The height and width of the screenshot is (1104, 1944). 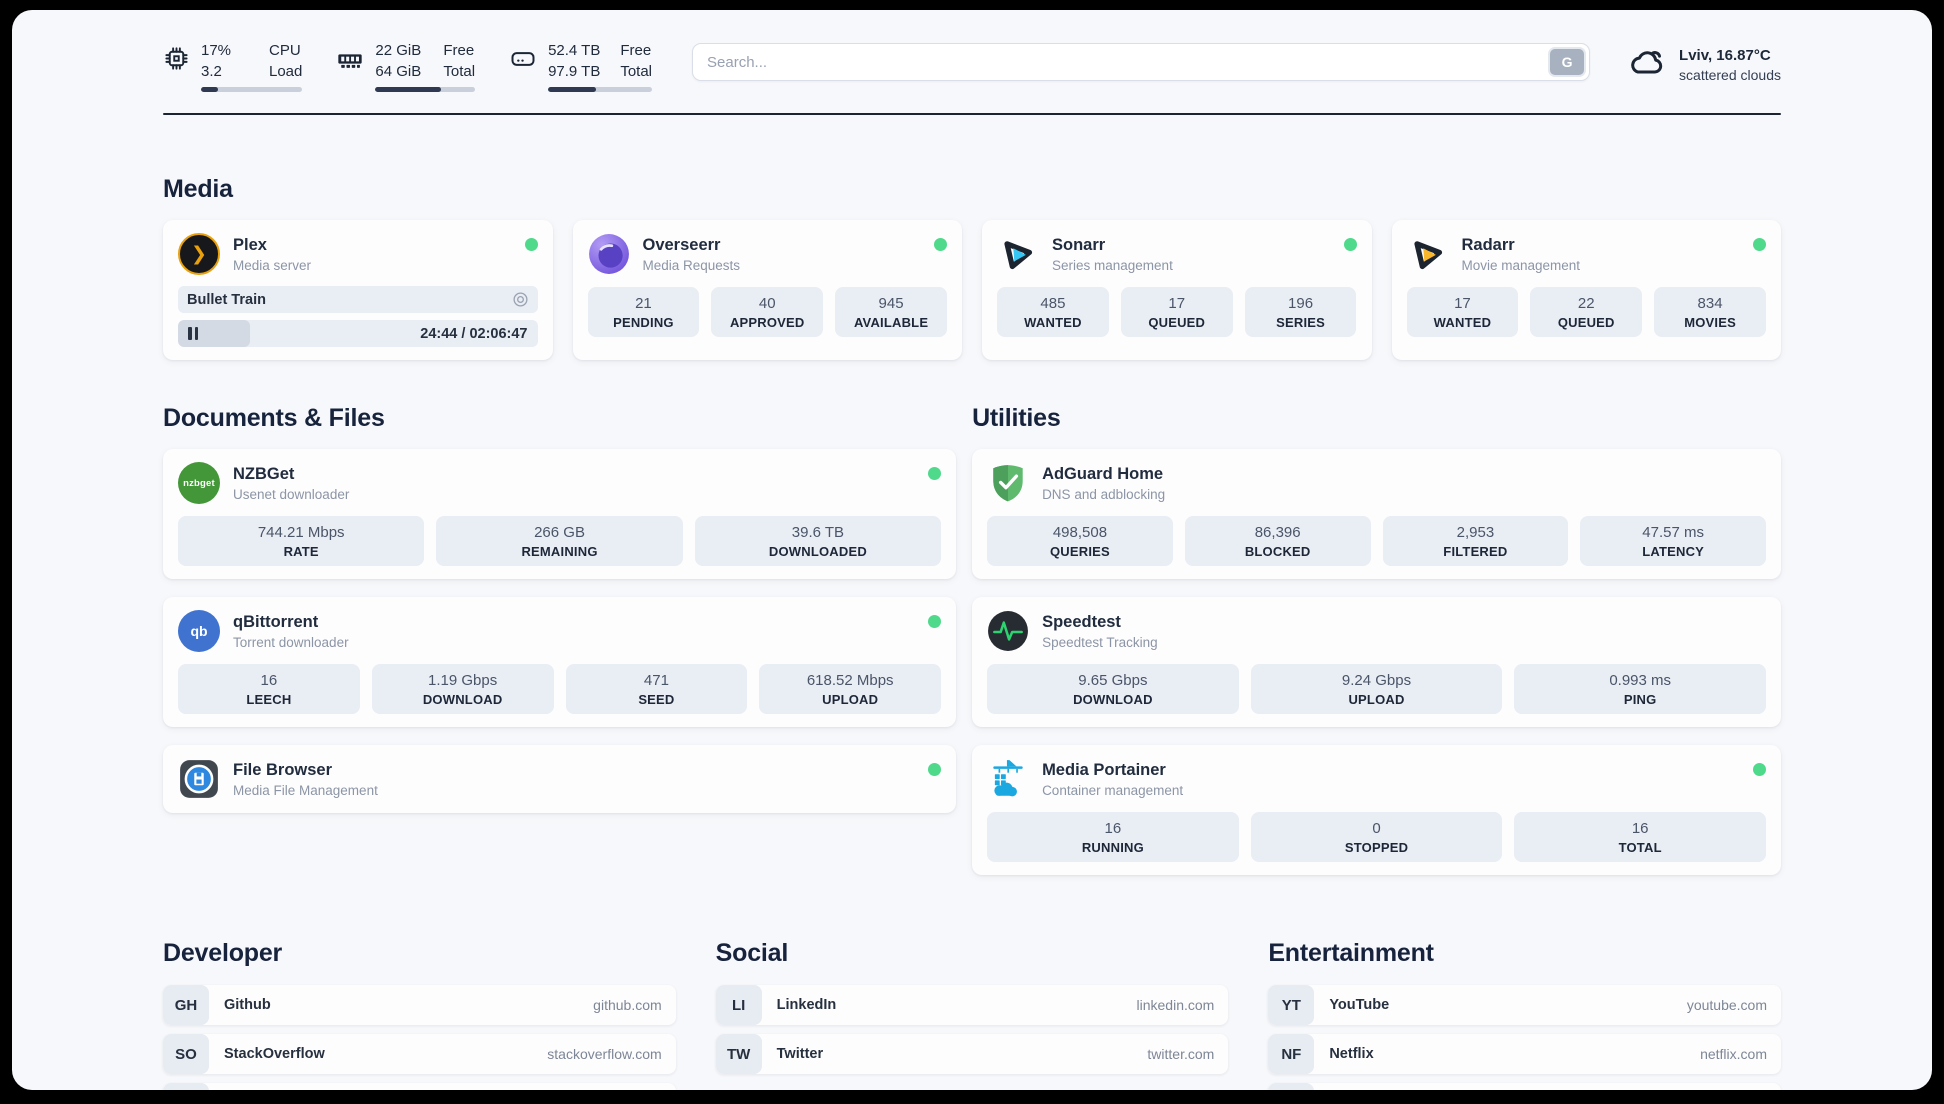 I want to click on pause-icon, so click(x=190, y=333).